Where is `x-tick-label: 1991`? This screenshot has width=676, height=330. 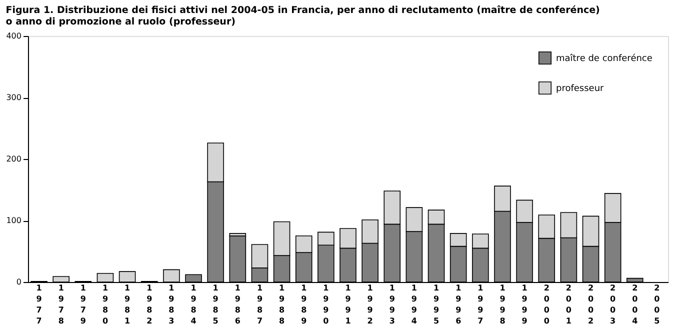
x-tick-label: 1991 is located at coordinates (348, 305).